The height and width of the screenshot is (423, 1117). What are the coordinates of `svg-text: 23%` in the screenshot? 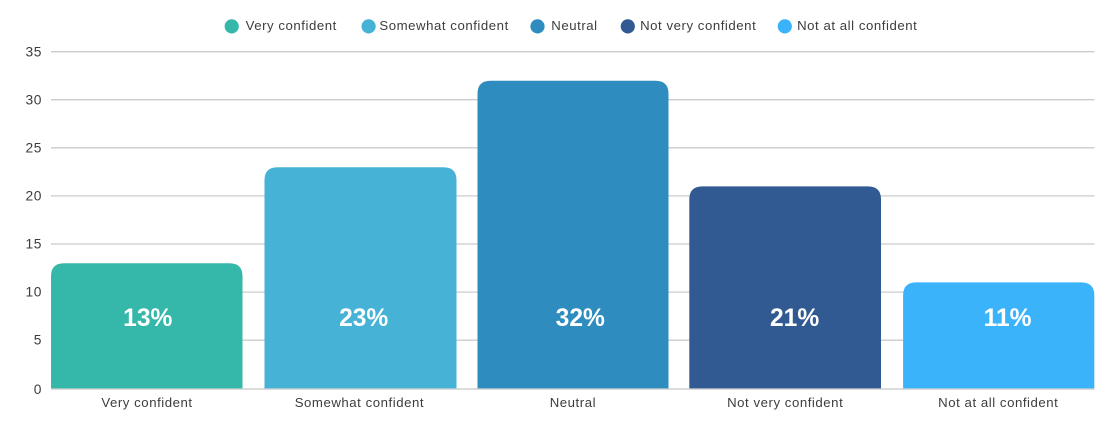 It's located at (363, 318).